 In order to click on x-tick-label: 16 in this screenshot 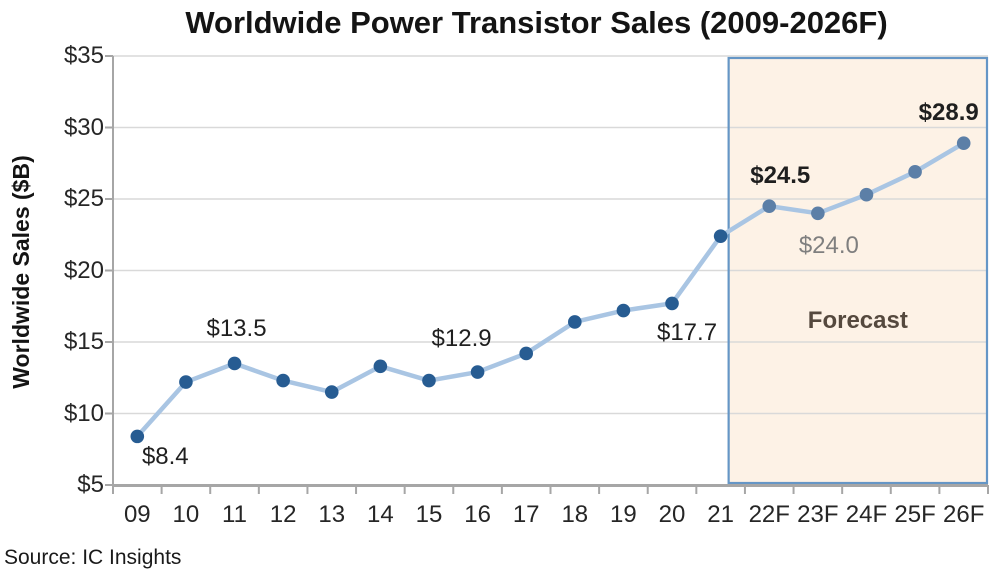, I will do `click(477, 514)`.